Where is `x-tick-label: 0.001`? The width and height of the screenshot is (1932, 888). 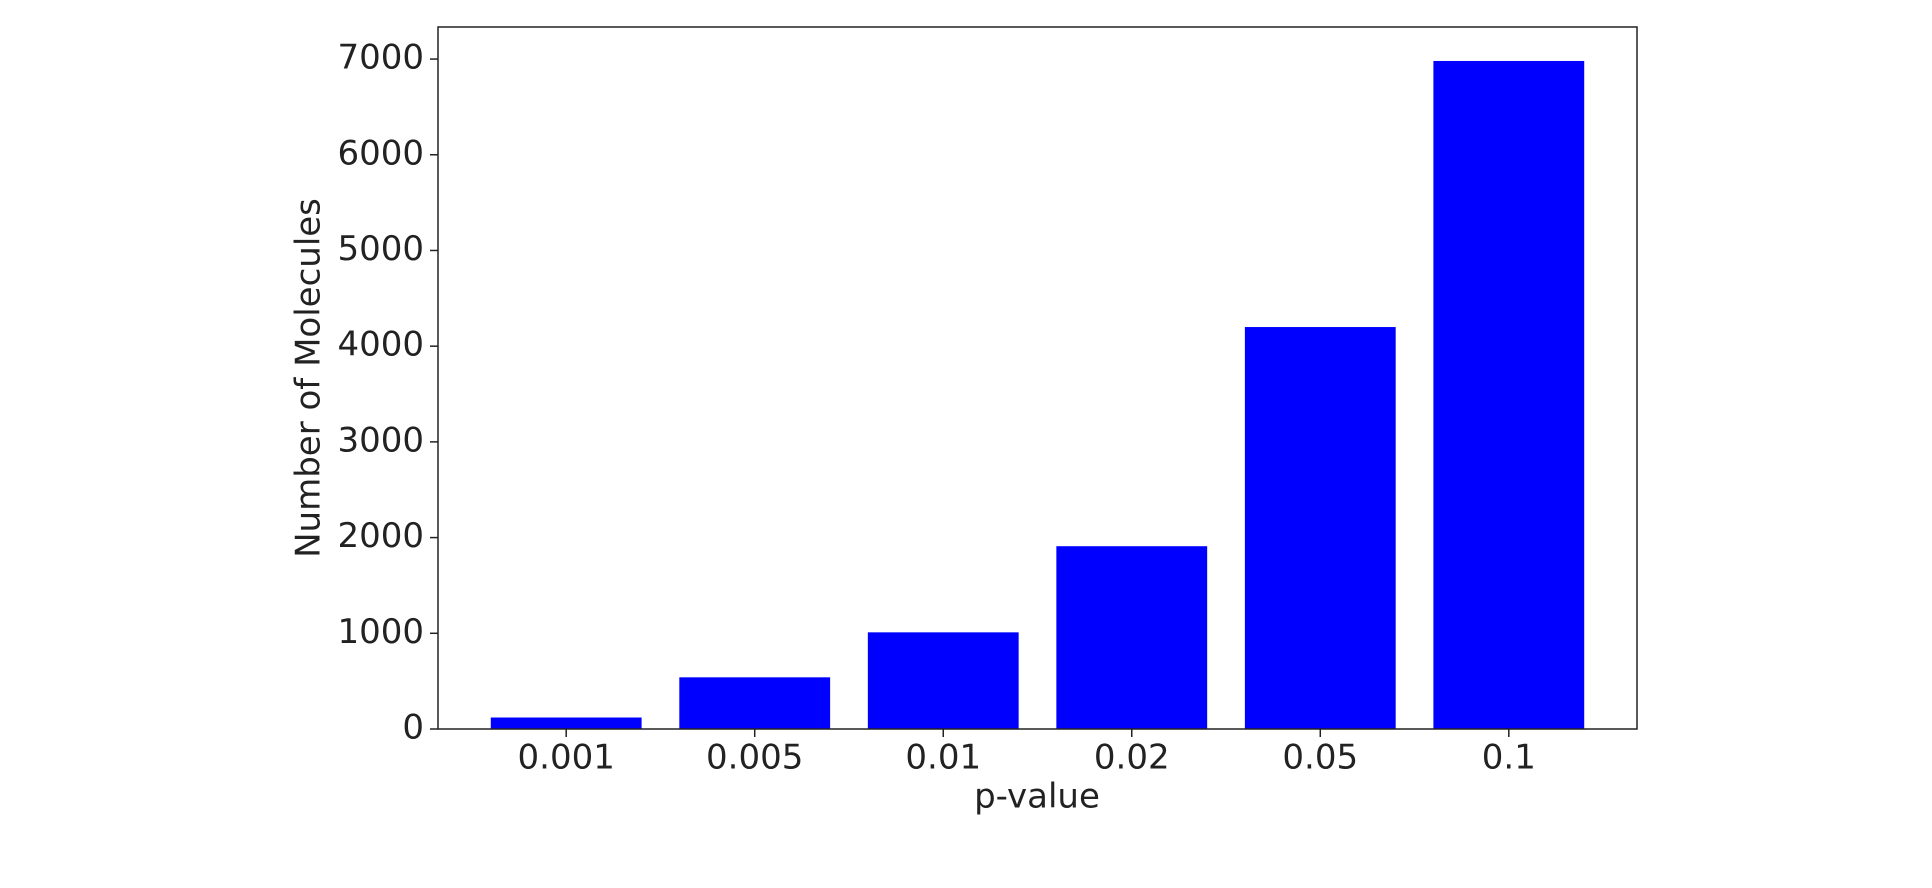 x-tick-label: 0.001 is located at coordinates (566, 758).